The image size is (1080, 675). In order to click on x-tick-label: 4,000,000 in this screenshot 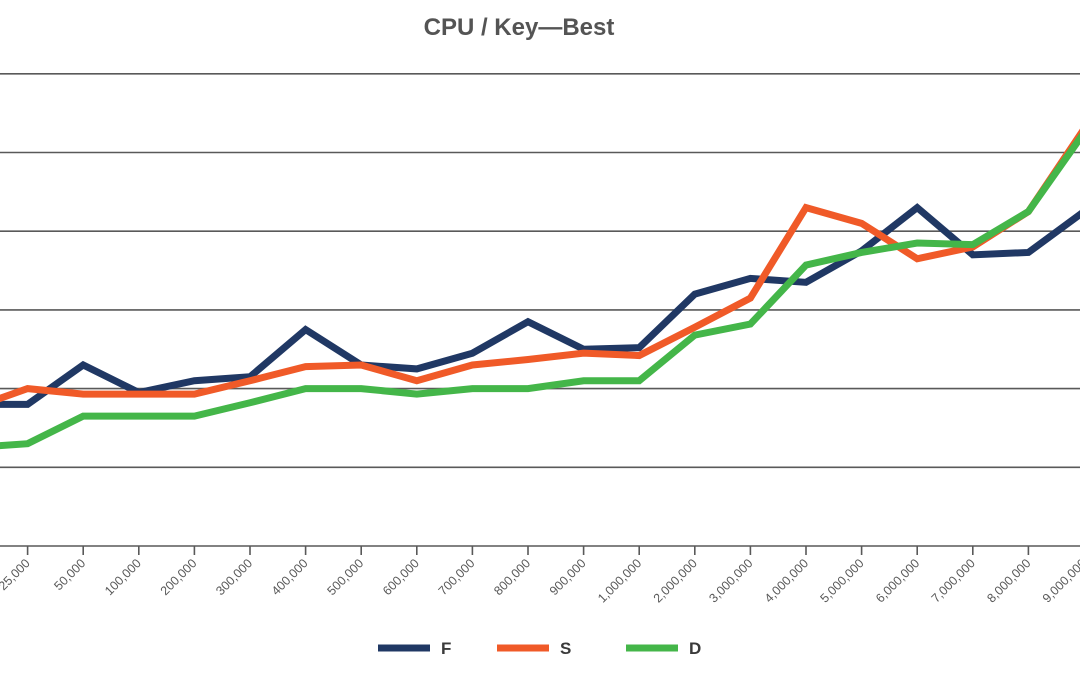, I will do `click(786, 580)`.